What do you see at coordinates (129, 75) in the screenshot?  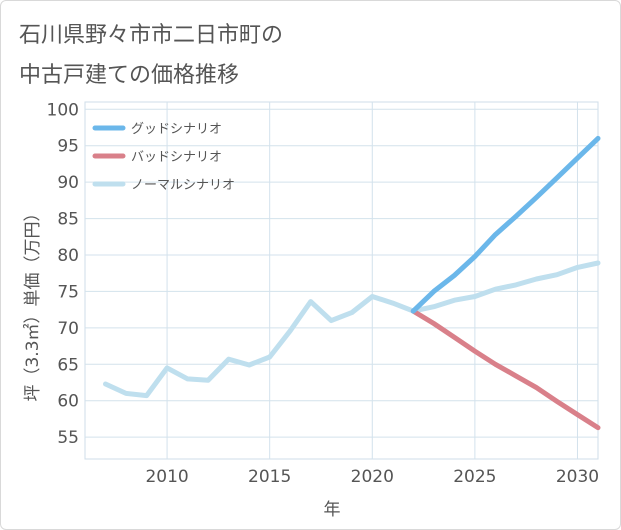 I see `chart-title-line-2: 中古戸建ての価格推移` at bounding box center [129, 75].